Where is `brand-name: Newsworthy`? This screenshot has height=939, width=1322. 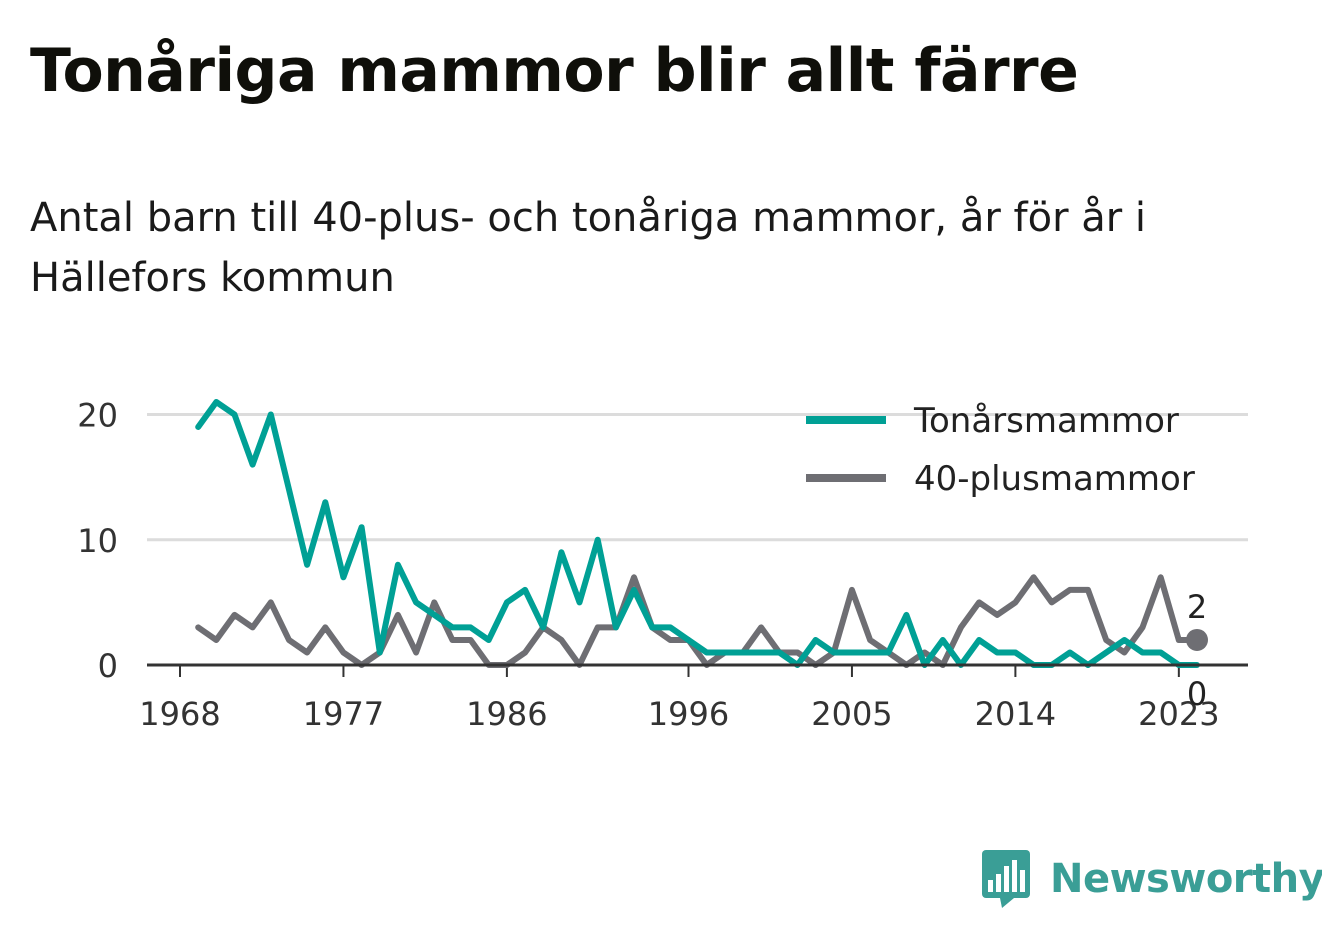 brand-name: Newsworthy is located at coordinates (1186, 879).